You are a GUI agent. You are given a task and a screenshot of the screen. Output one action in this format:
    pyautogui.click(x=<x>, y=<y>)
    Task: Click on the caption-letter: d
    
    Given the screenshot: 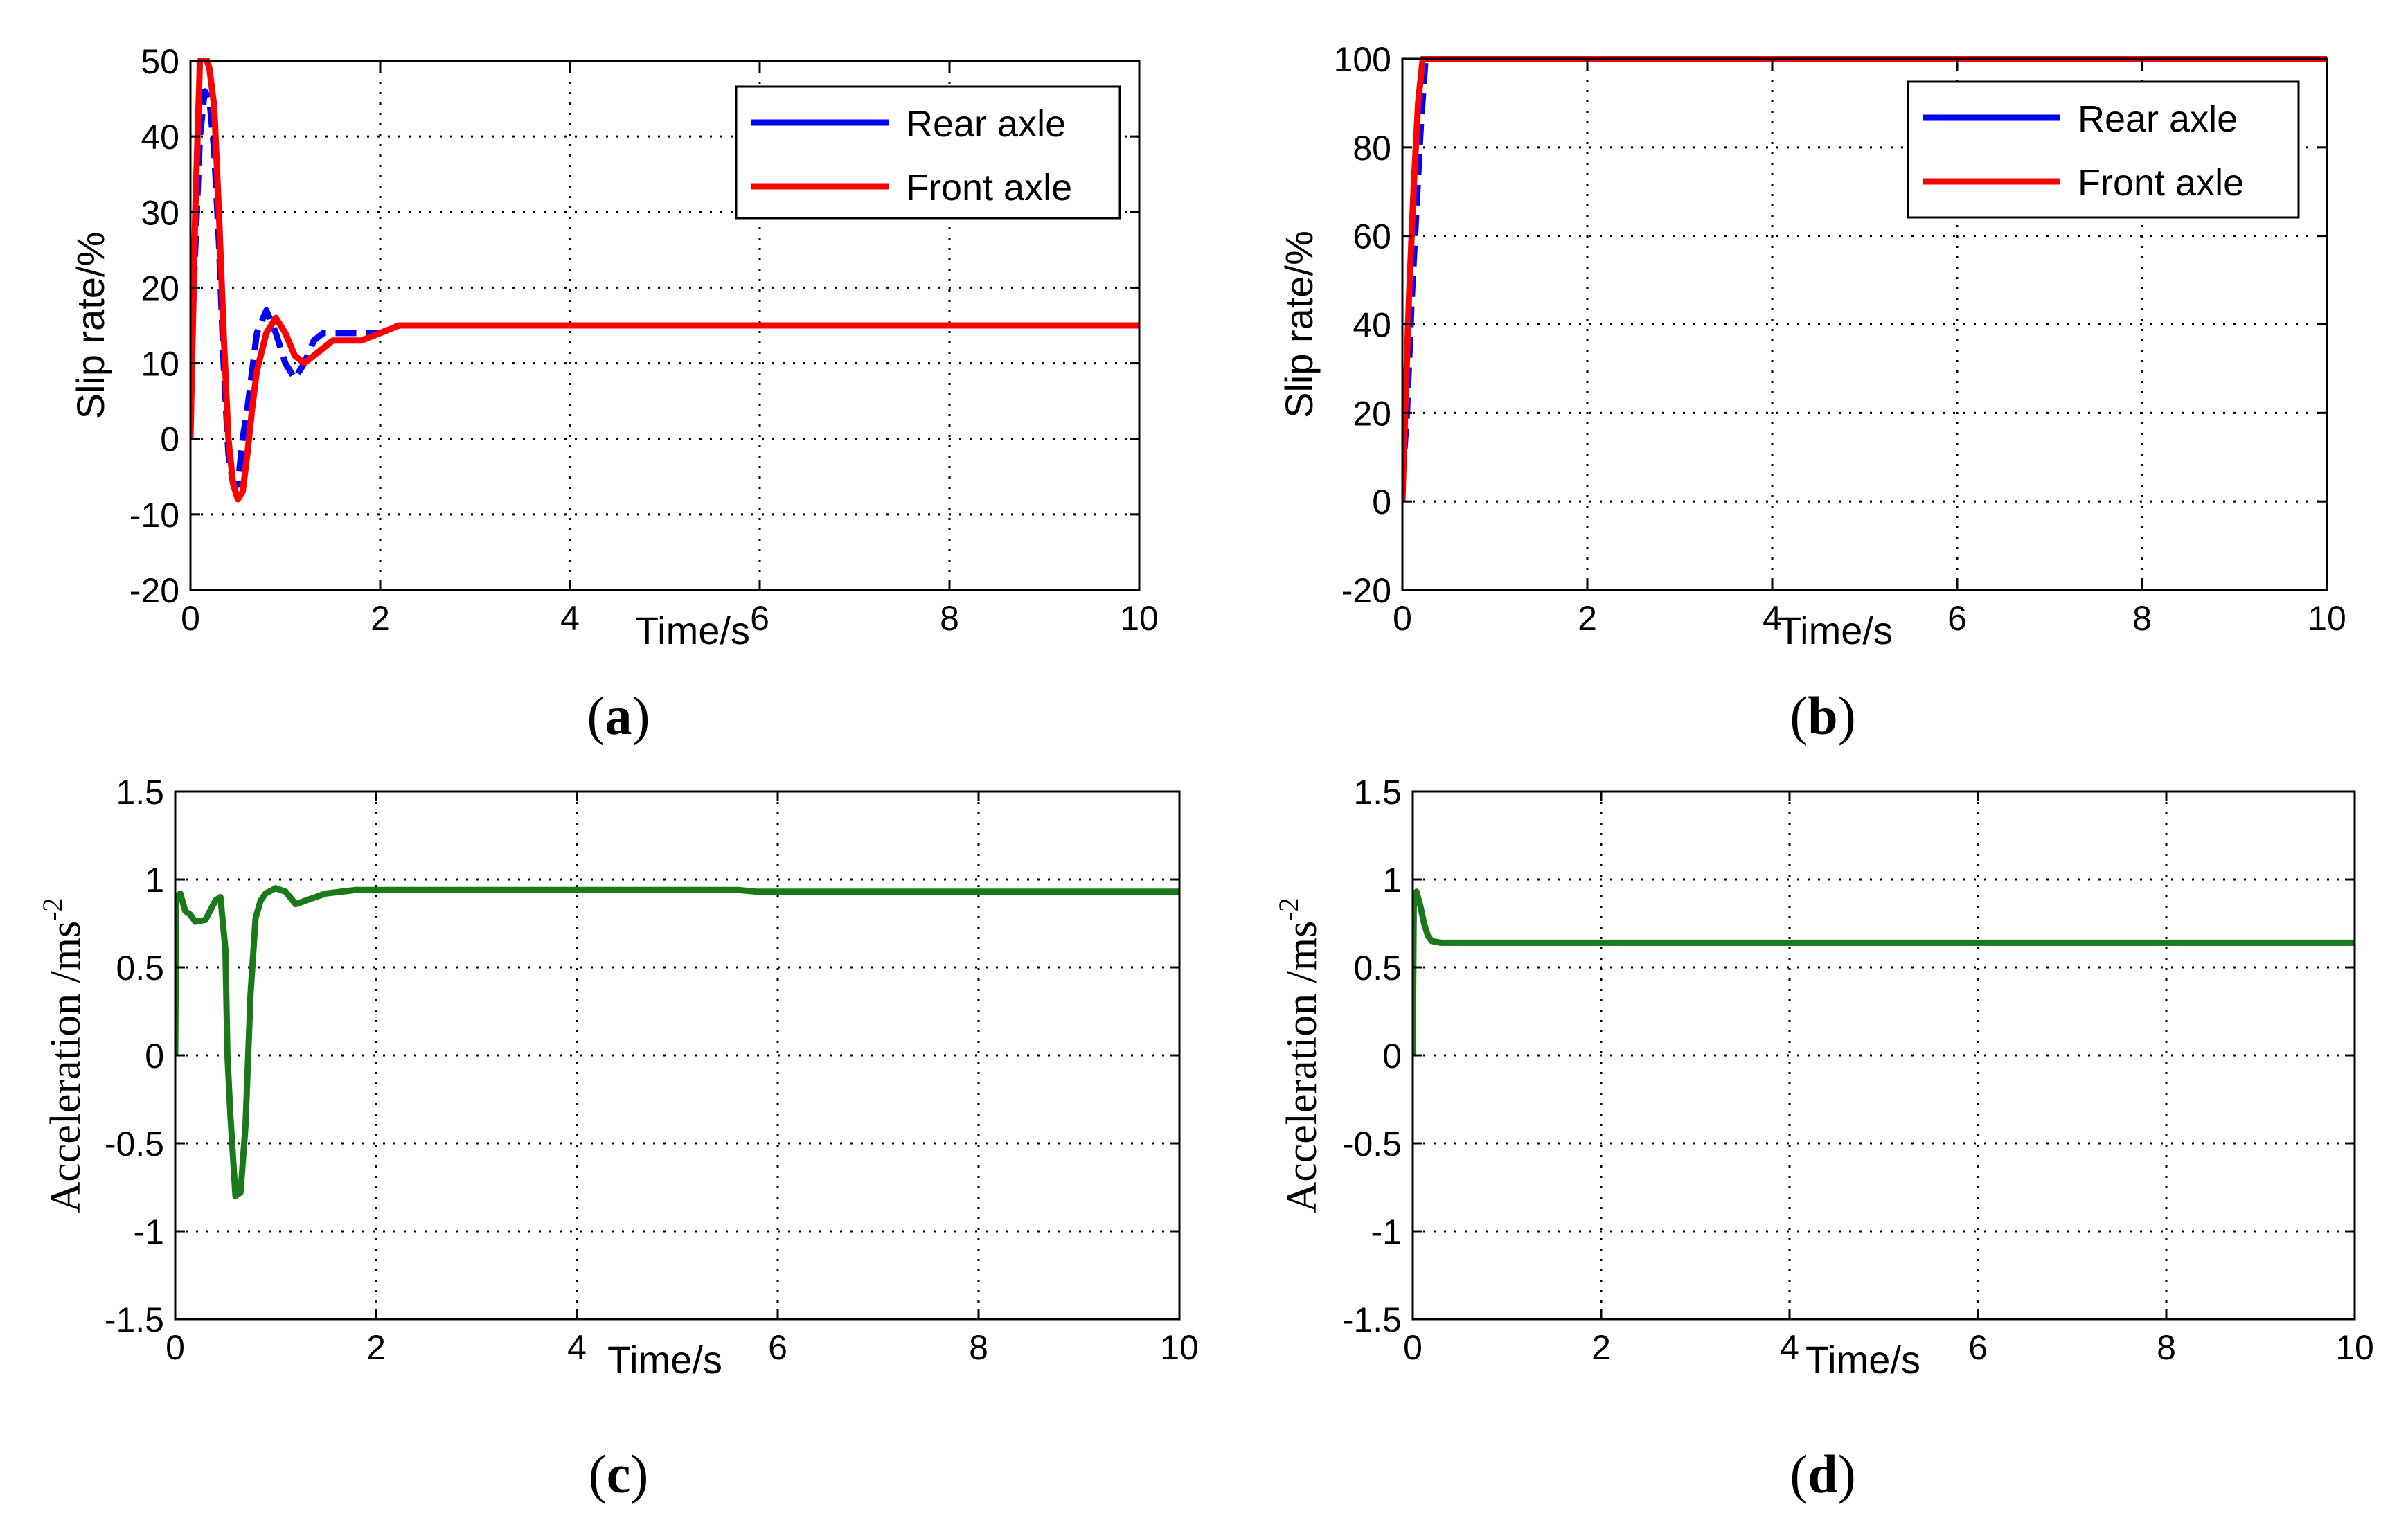 What is the action you would take?
    pyautogui.click(x=1823, y=1474)
    